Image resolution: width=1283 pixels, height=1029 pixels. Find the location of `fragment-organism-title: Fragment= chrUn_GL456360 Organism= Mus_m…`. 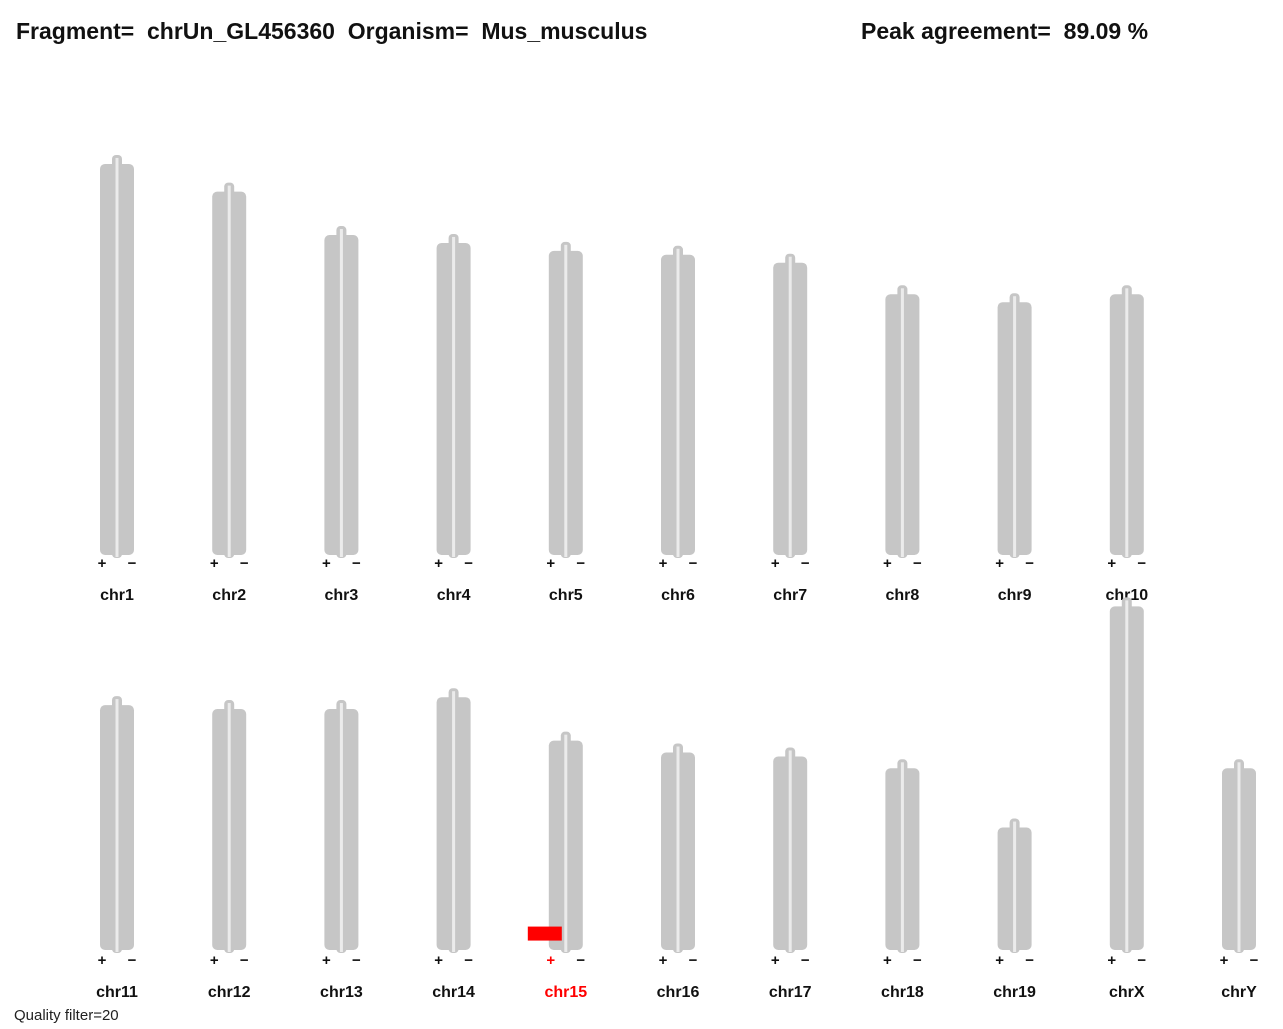

fragment-organism-title: Fragment= chrUn_GL456360 Organism= Mus_m… is located at coordinates (331, 31).